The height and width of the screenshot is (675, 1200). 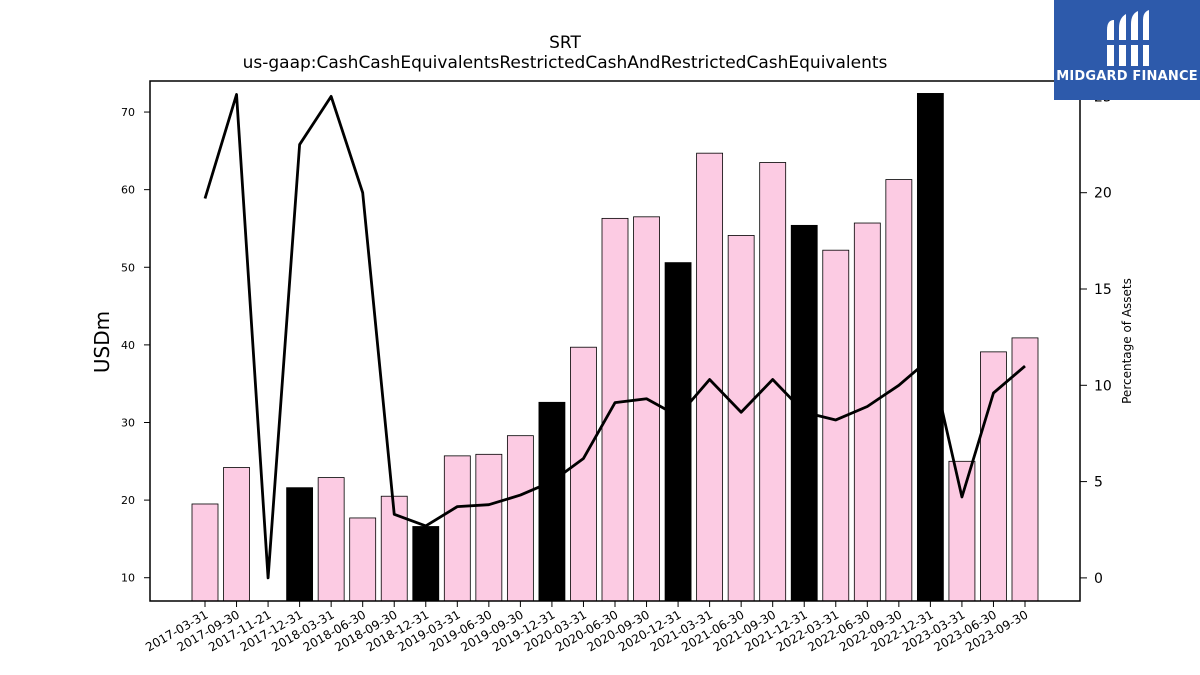 What do you see at coordinates (128, 267) in the screenshot?
I see `y-tick-label: 50` at bounding box center [128, 267].